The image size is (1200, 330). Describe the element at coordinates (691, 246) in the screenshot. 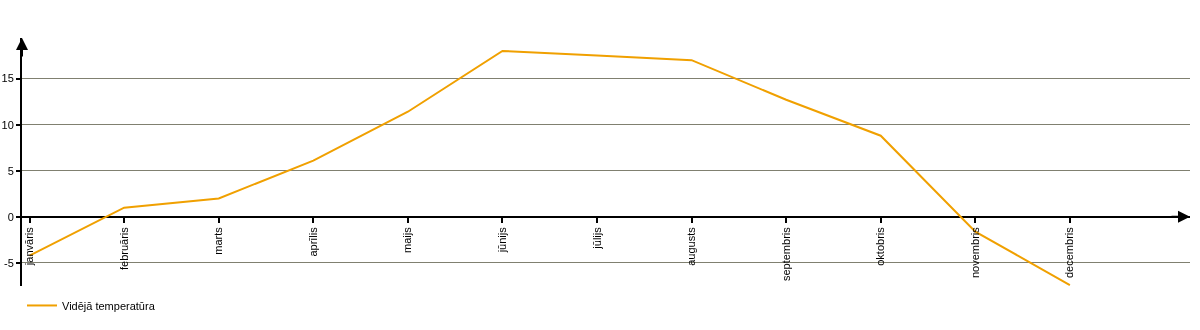

I see `x-tick-label: augusts` at that location.